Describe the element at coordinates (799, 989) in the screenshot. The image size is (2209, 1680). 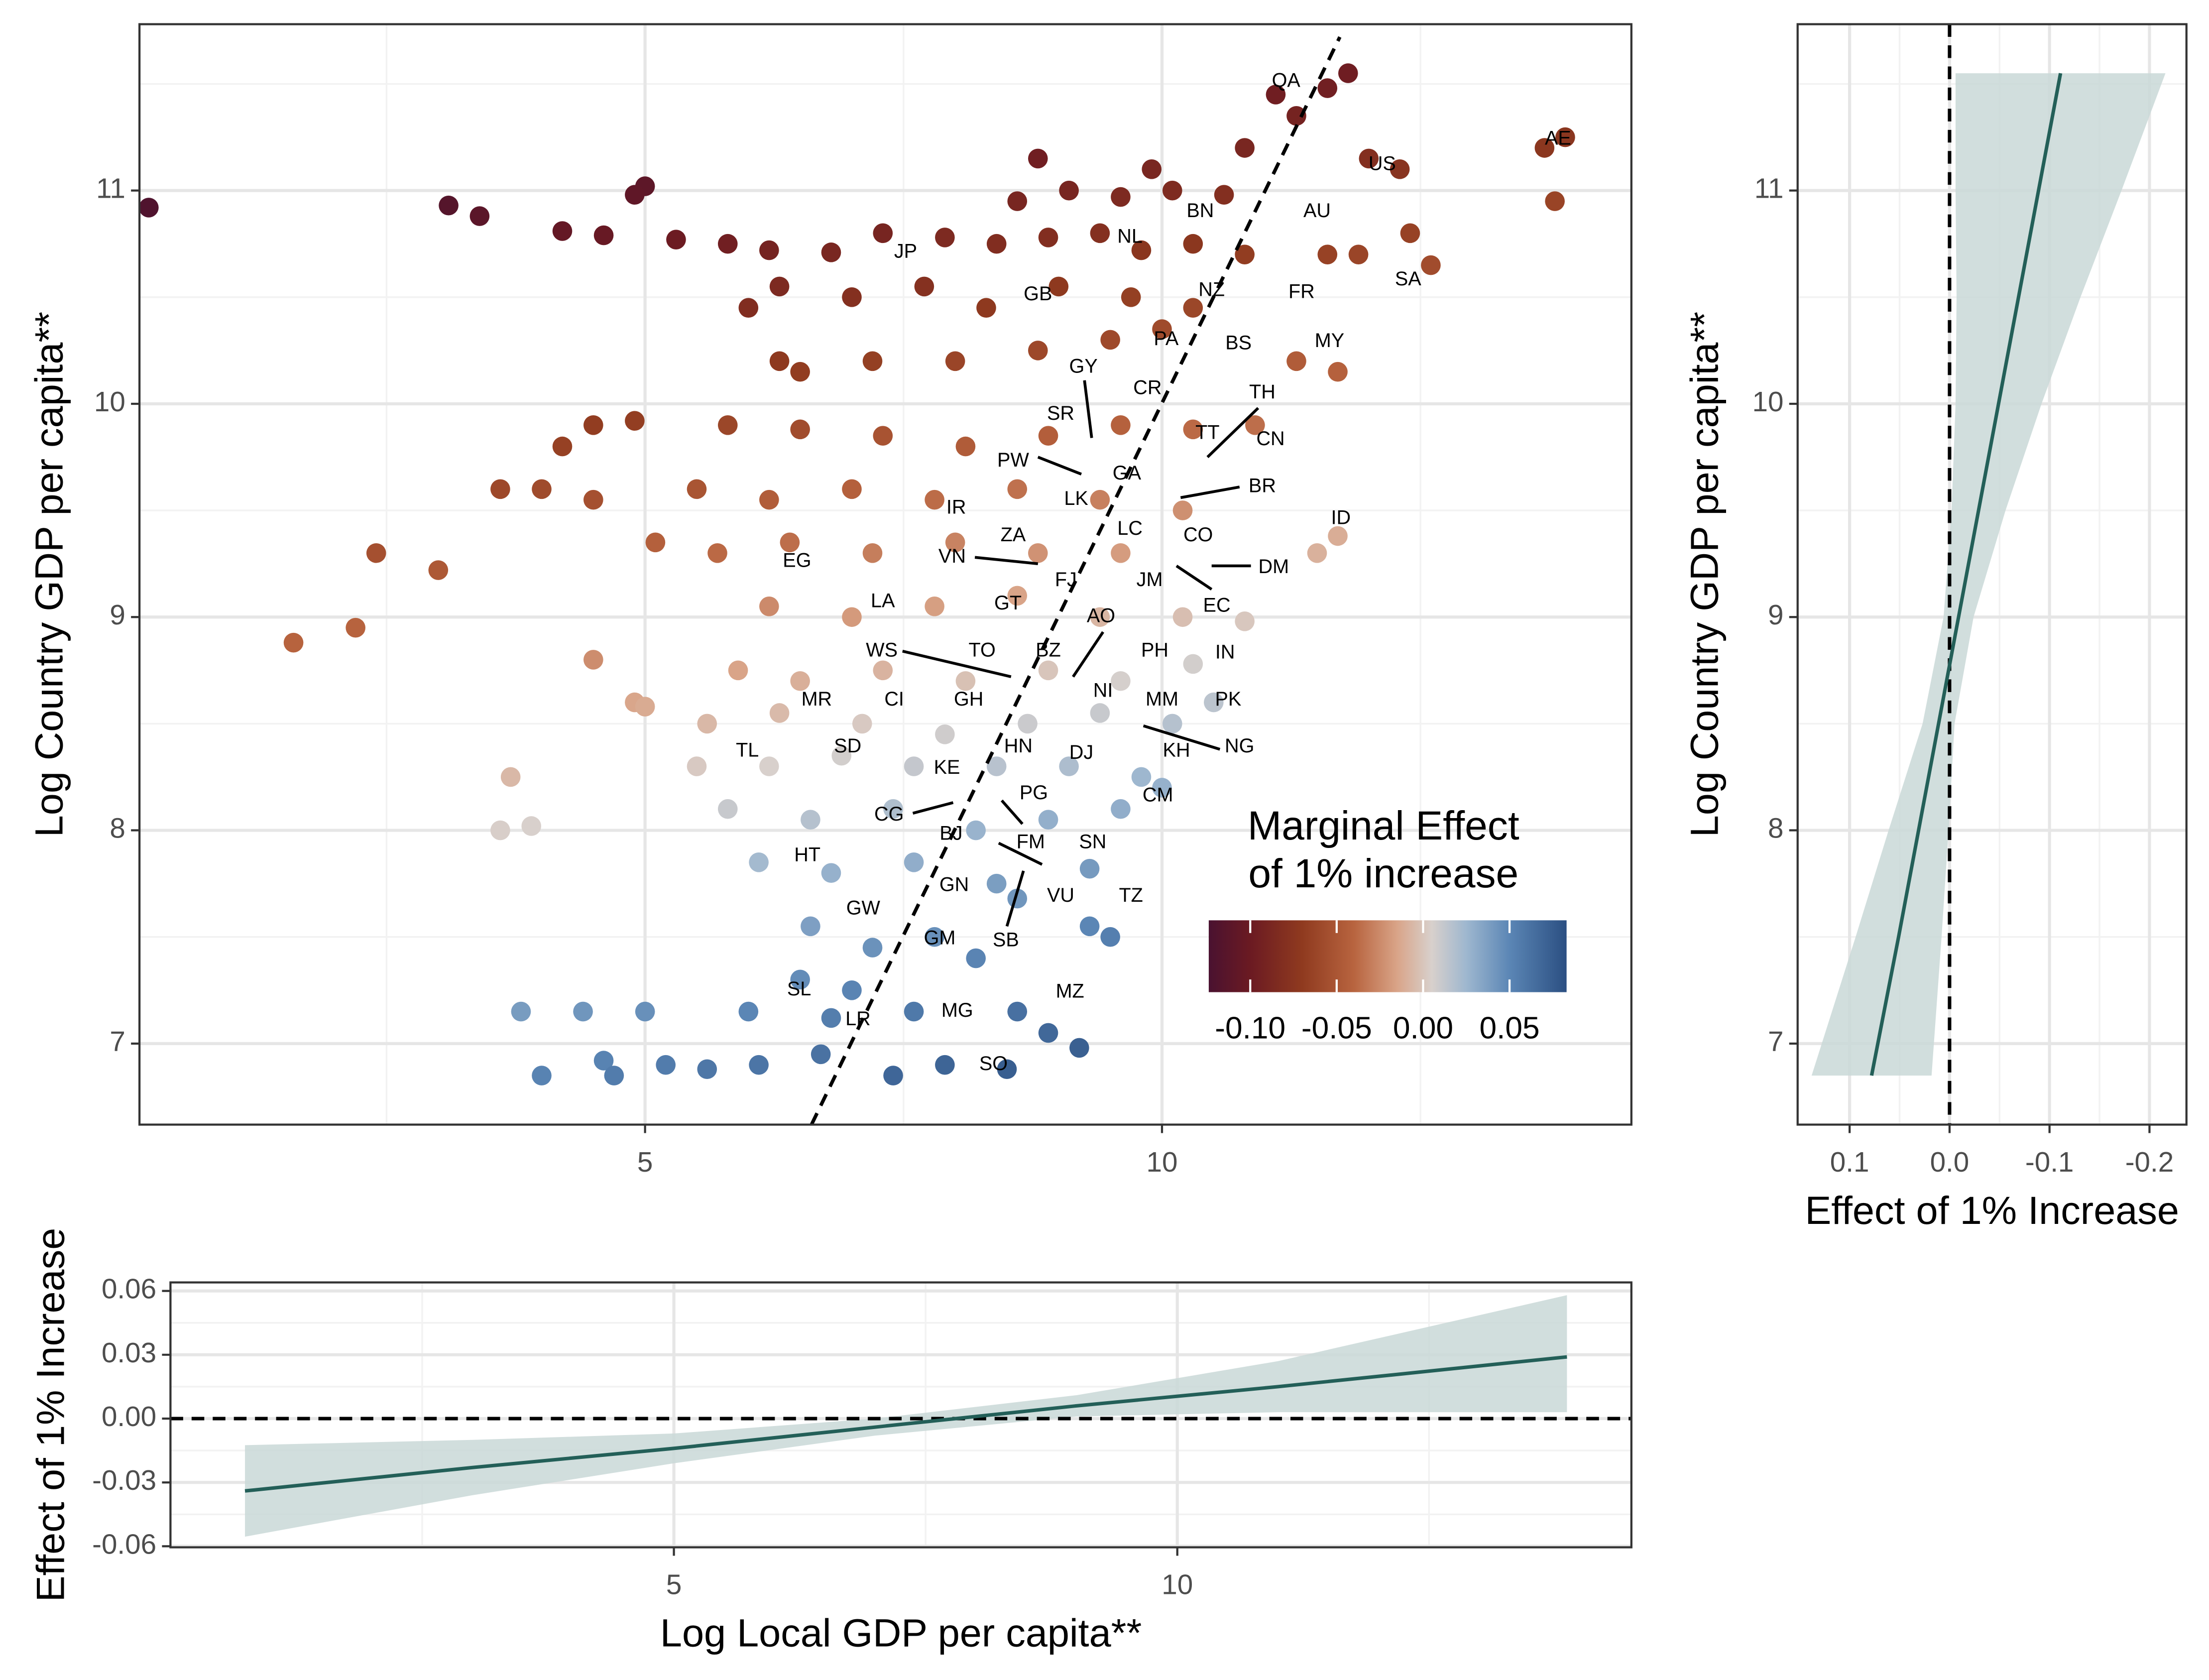
I see `country-label: SL` at that location.